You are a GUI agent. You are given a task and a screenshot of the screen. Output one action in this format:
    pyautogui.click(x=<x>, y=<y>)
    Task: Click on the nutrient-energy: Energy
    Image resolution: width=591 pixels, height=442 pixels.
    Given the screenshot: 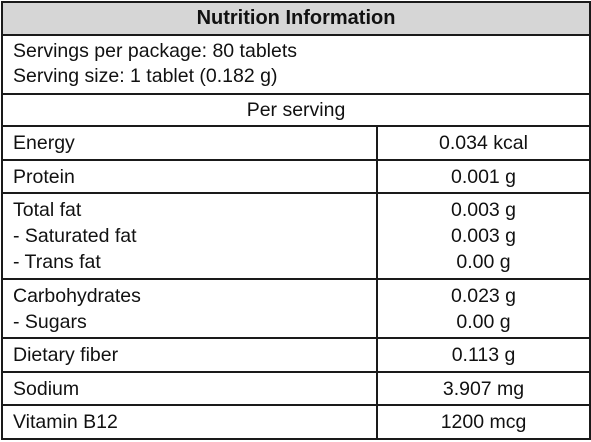 What is the action you would take?
    pyautogui.click(x=44, y=143)
    